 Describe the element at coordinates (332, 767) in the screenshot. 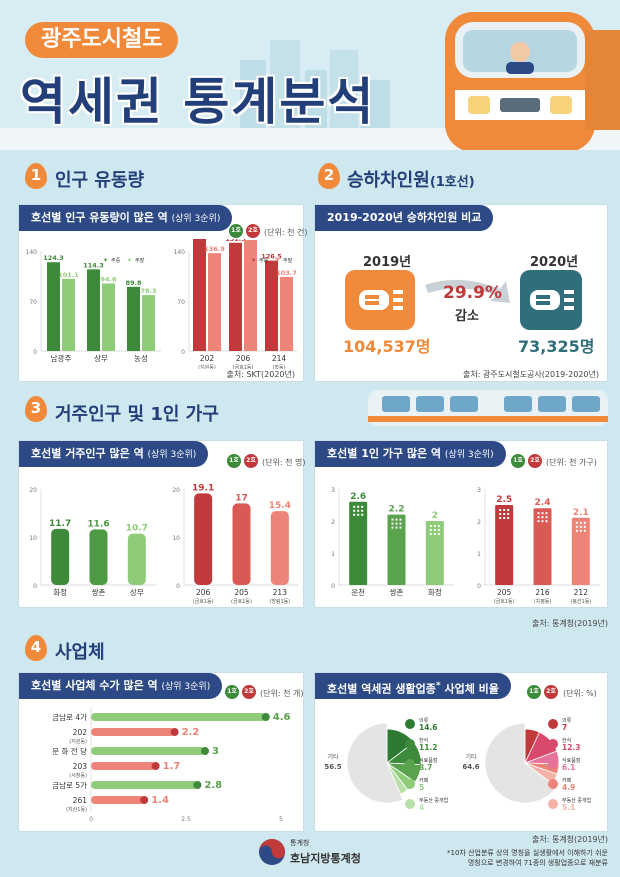

I see `slice-value: 56.5` at that location.